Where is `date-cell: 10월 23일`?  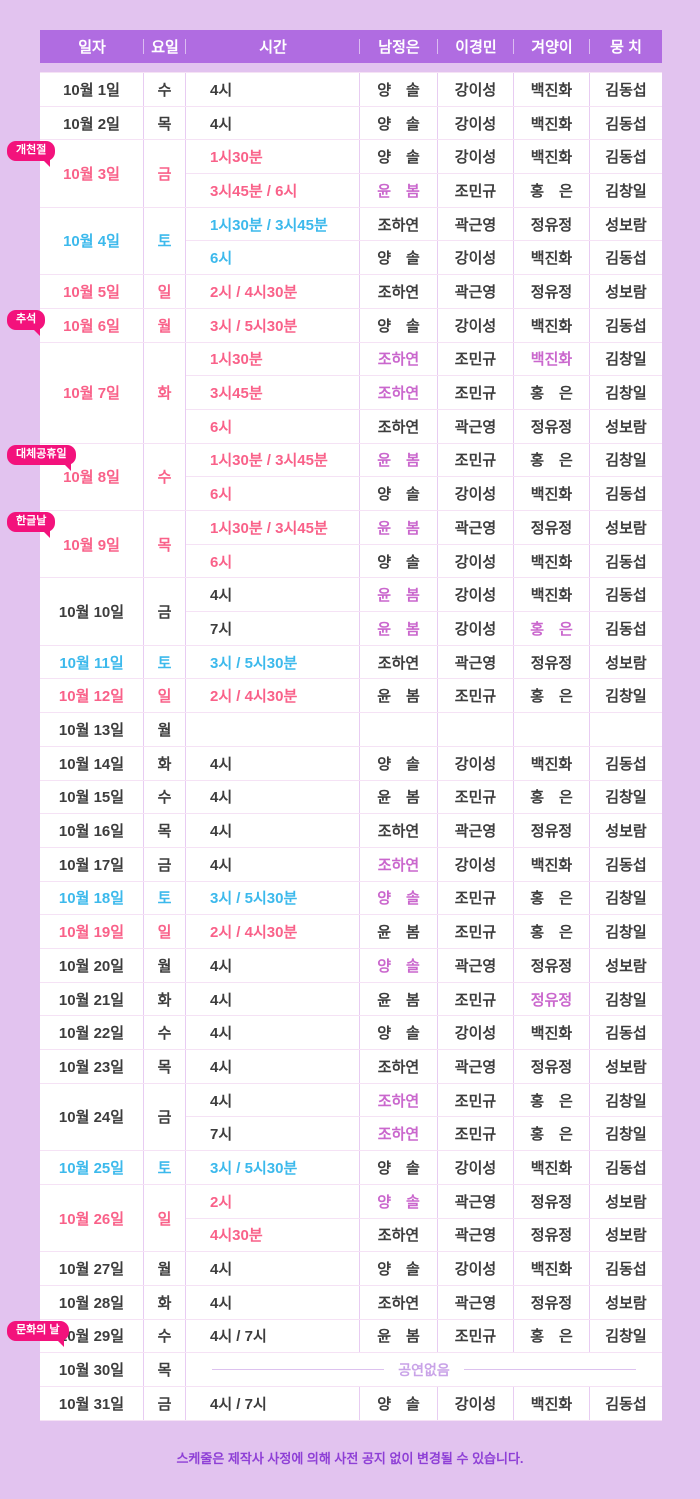 date-cell: 10월 23일 is located at coordinates (92, 1066).